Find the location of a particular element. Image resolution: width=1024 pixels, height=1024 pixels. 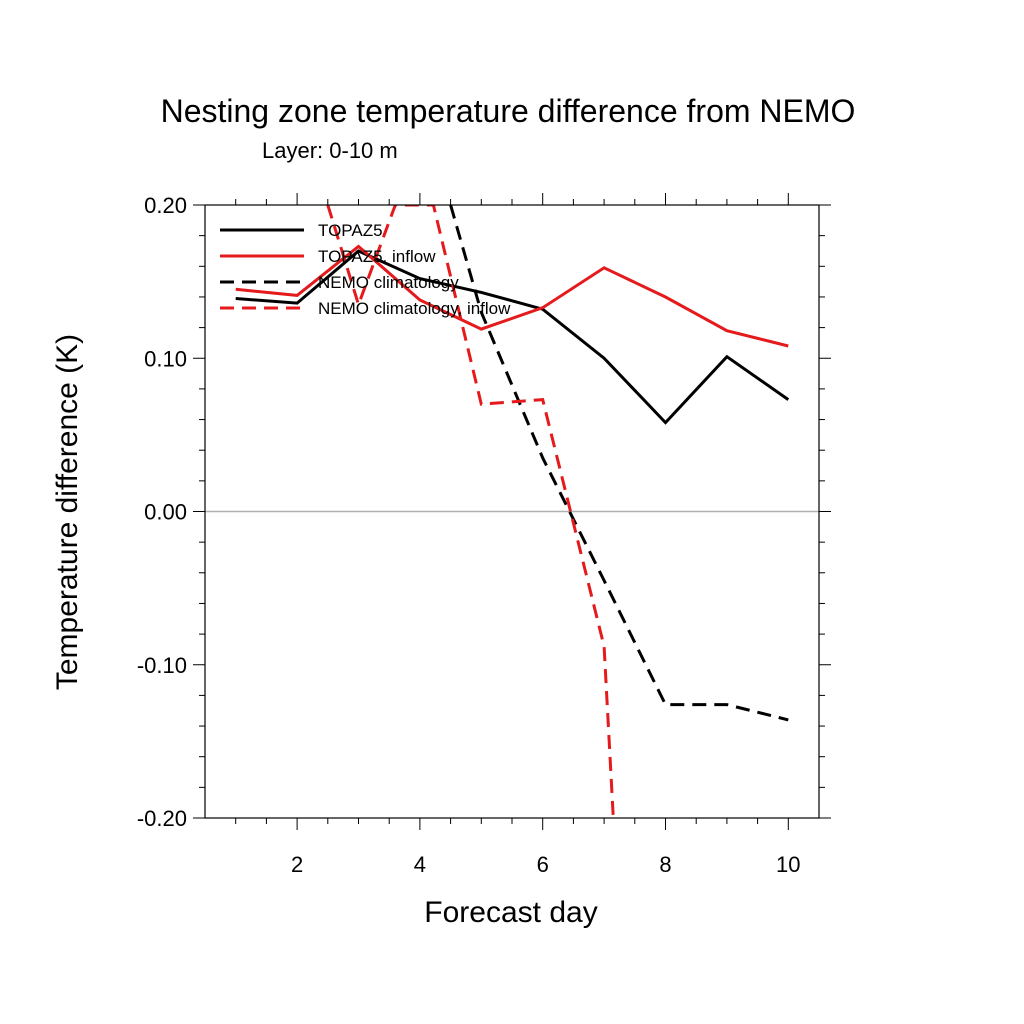

y-axis-label: Temperature difference (K) is located at coordinates (67, 512).